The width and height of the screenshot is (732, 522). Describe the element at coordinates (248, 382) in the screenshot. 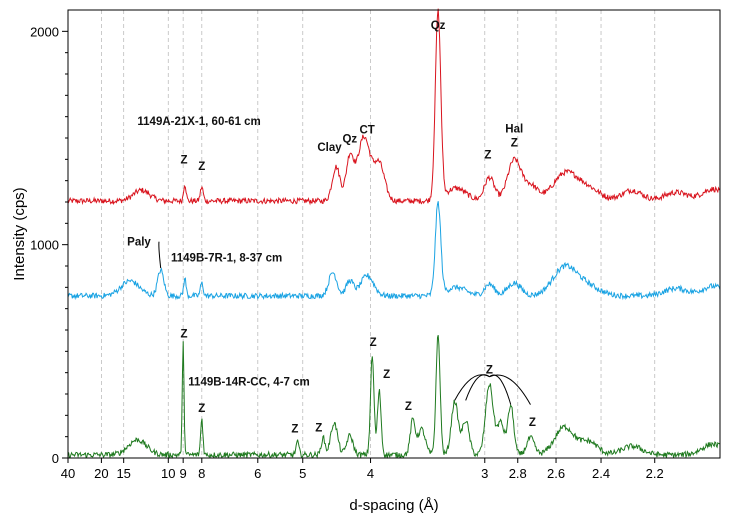

I see `sample-label: 1149B-14R-CC, 4-7 cm` at that location.